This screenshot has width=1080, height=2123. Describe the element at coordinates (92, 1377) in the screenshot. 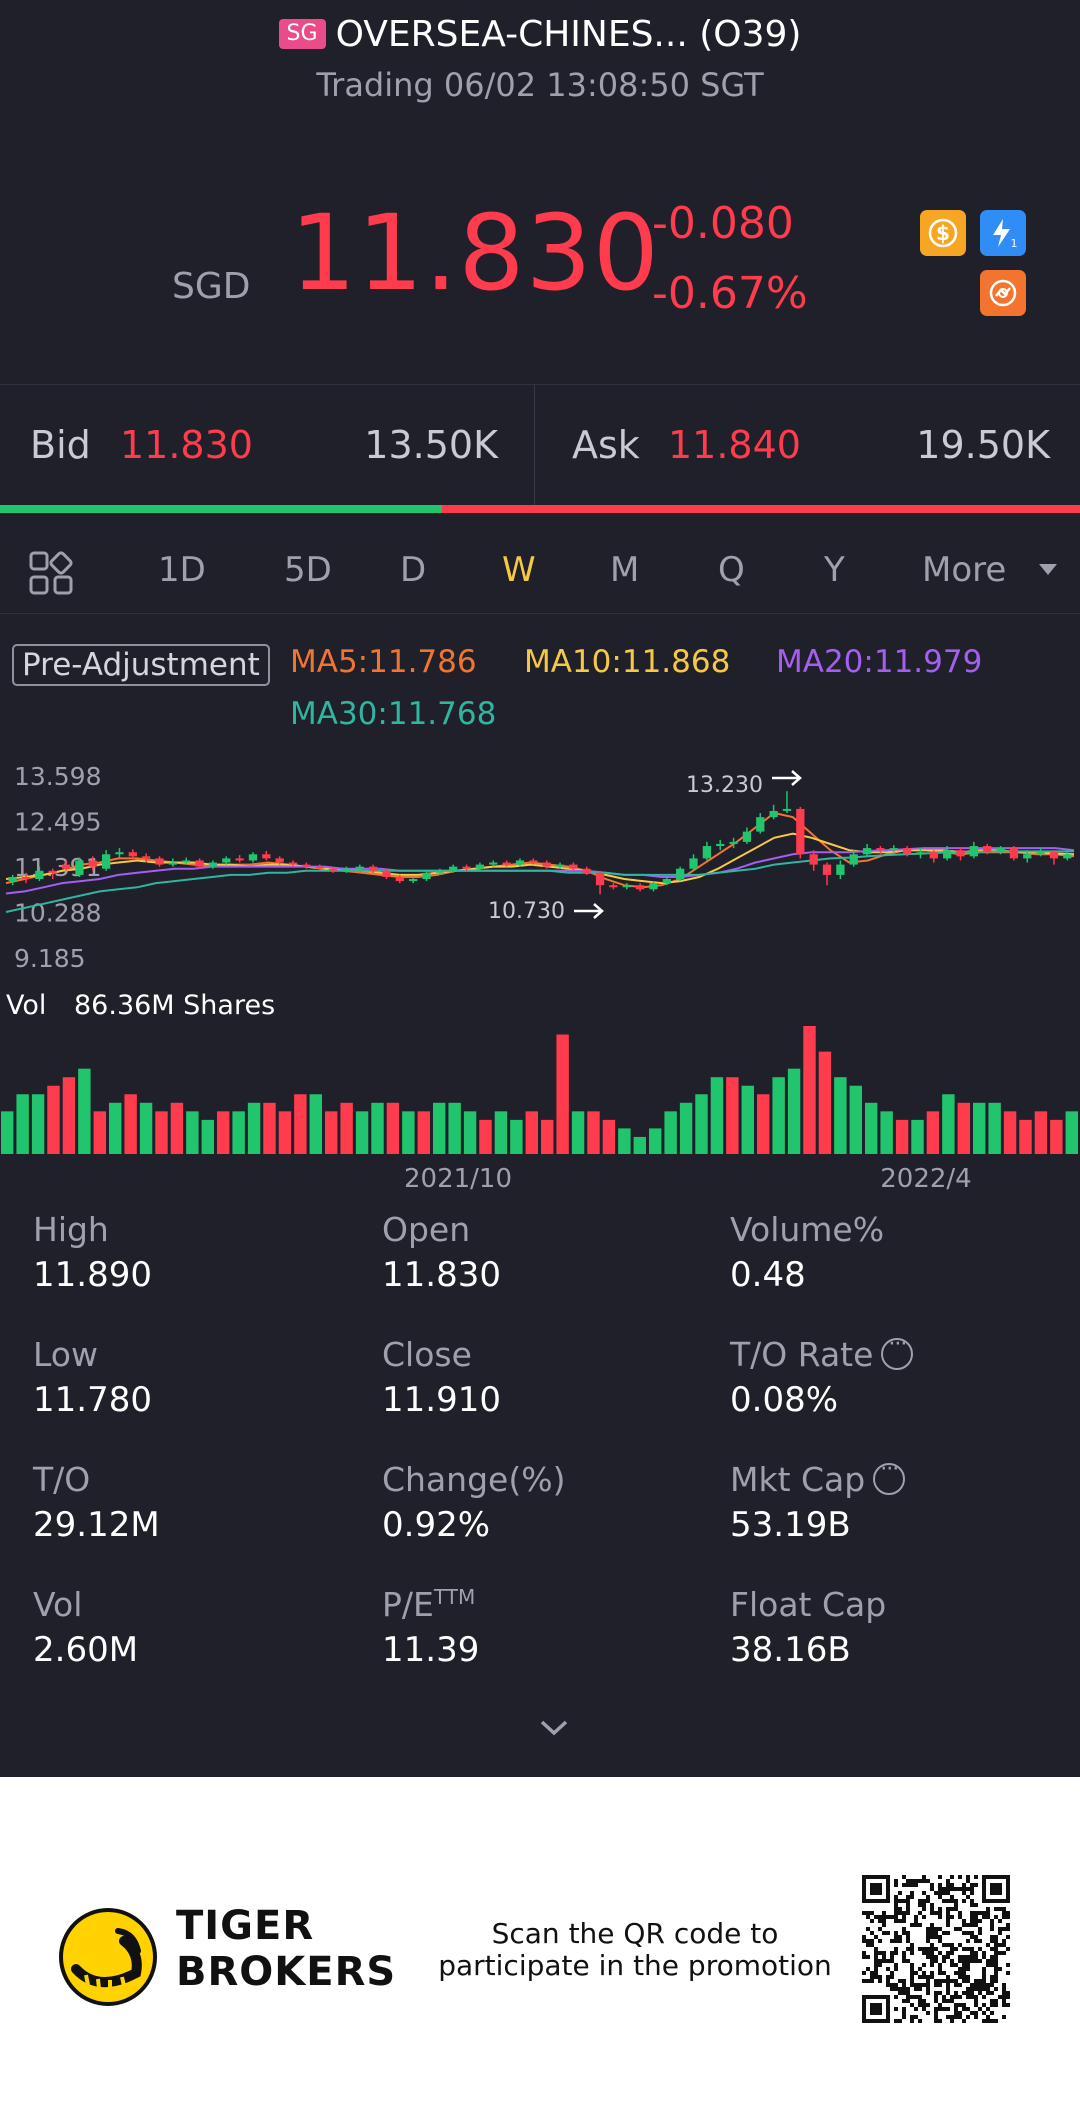

I see `stat-low: Low 11.780` at that location.